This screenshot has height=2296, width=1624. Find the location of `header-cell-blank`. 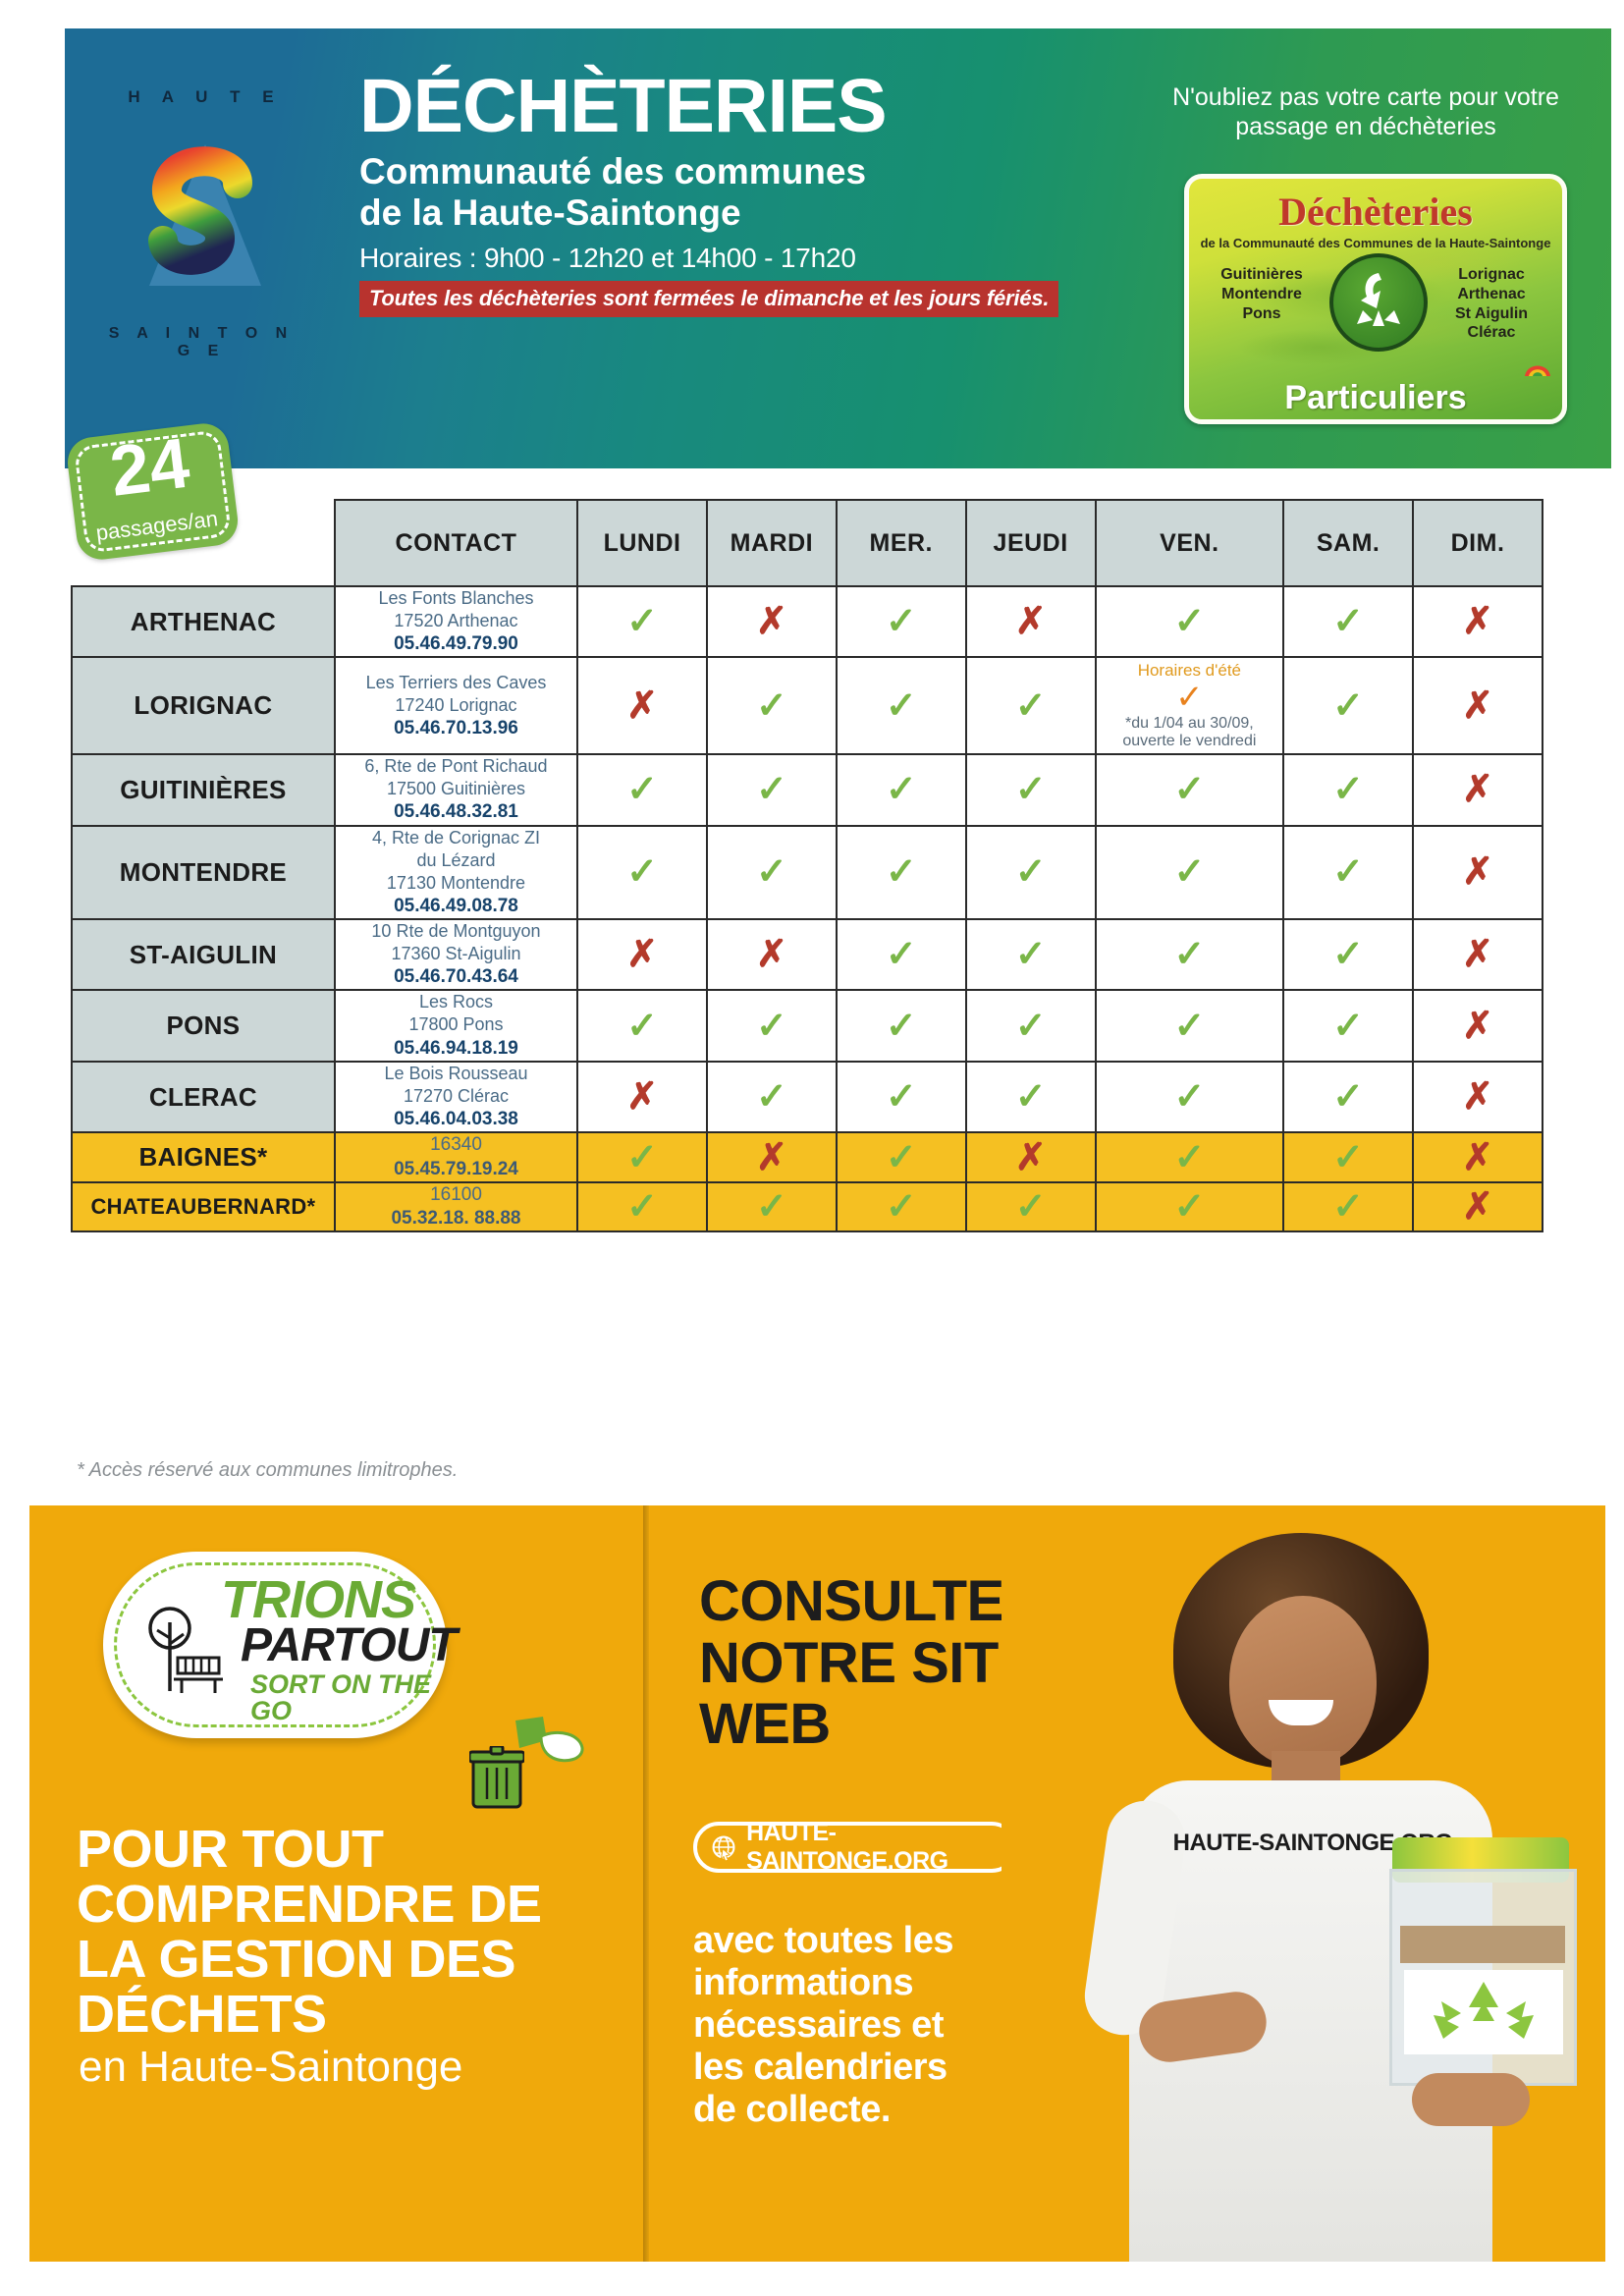

header-cell-blank is located at coordinates (203, 543).